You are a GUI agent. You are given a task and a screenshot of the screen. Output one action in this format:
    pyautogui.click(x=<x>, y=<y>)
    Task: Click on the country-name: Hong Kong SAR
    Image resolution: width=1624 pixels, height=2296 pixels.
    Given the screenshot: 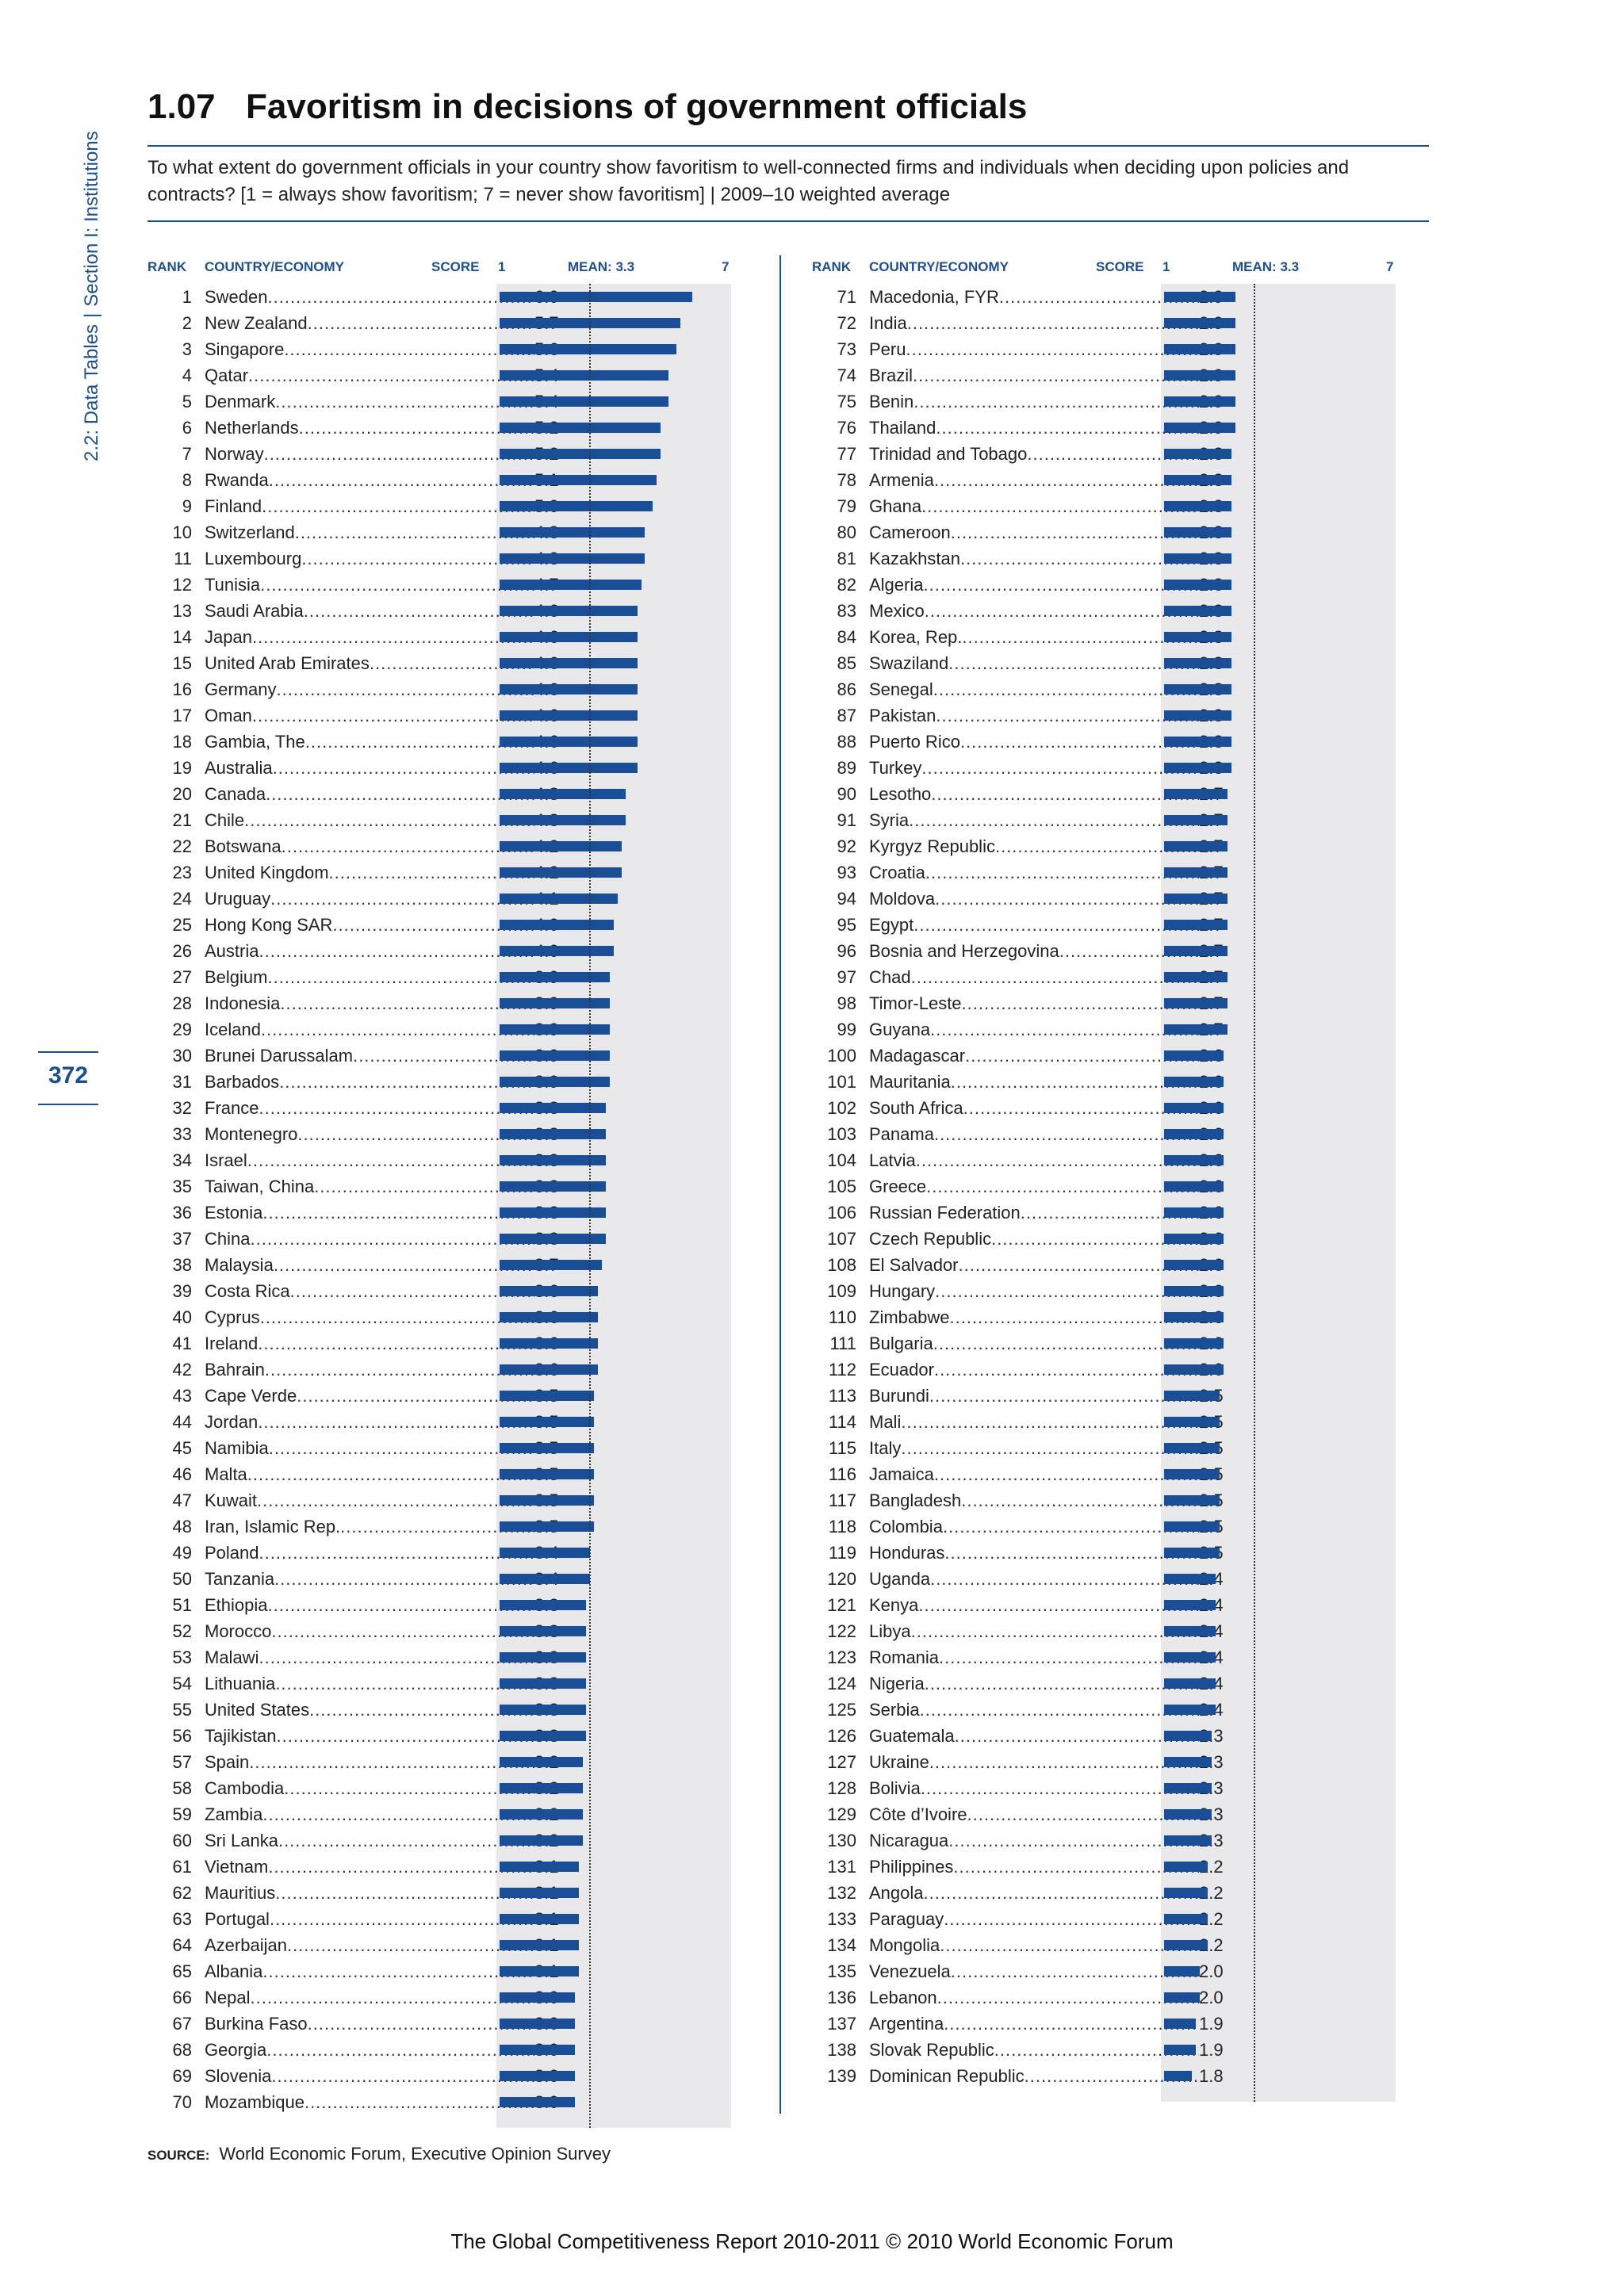 What is the action you would take?
    pyautogui.click(x=269, y=925)
    